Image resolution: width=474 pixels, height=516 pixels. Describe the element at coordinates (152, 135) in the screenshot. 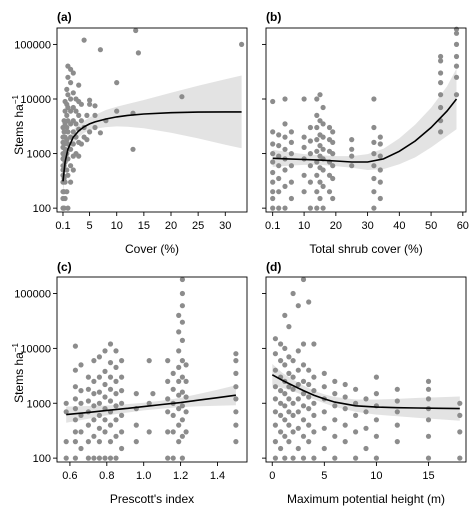

I see `confidence-band` at that location.